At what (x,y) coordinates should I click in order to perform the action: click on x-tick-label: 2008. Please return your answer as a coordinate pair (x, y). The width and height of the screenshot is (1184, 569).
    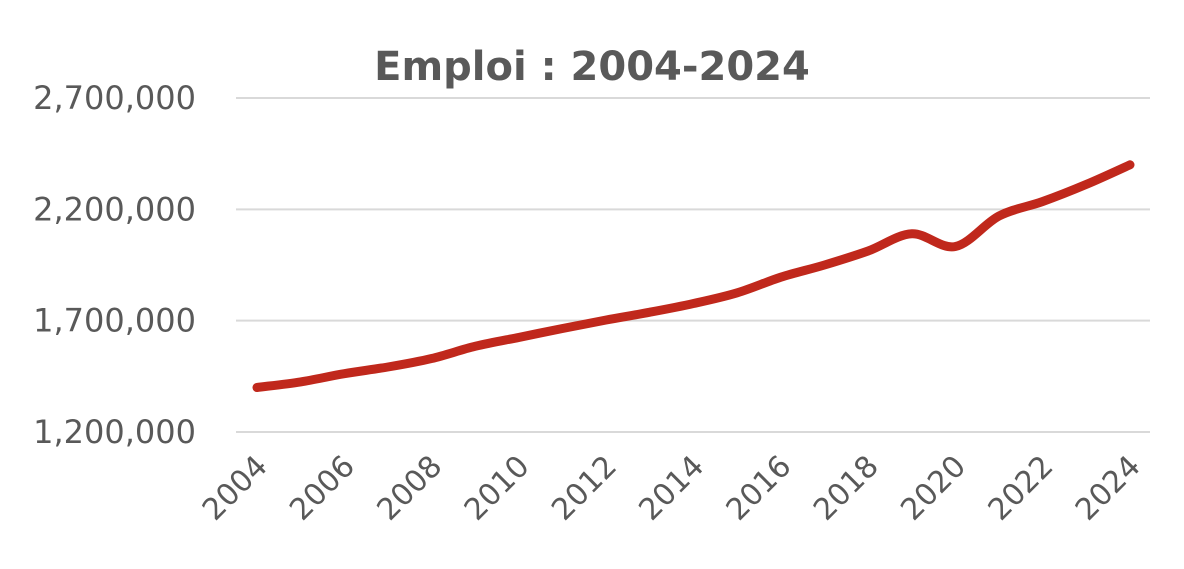
    Looking at the image, I should click on (410, 488).